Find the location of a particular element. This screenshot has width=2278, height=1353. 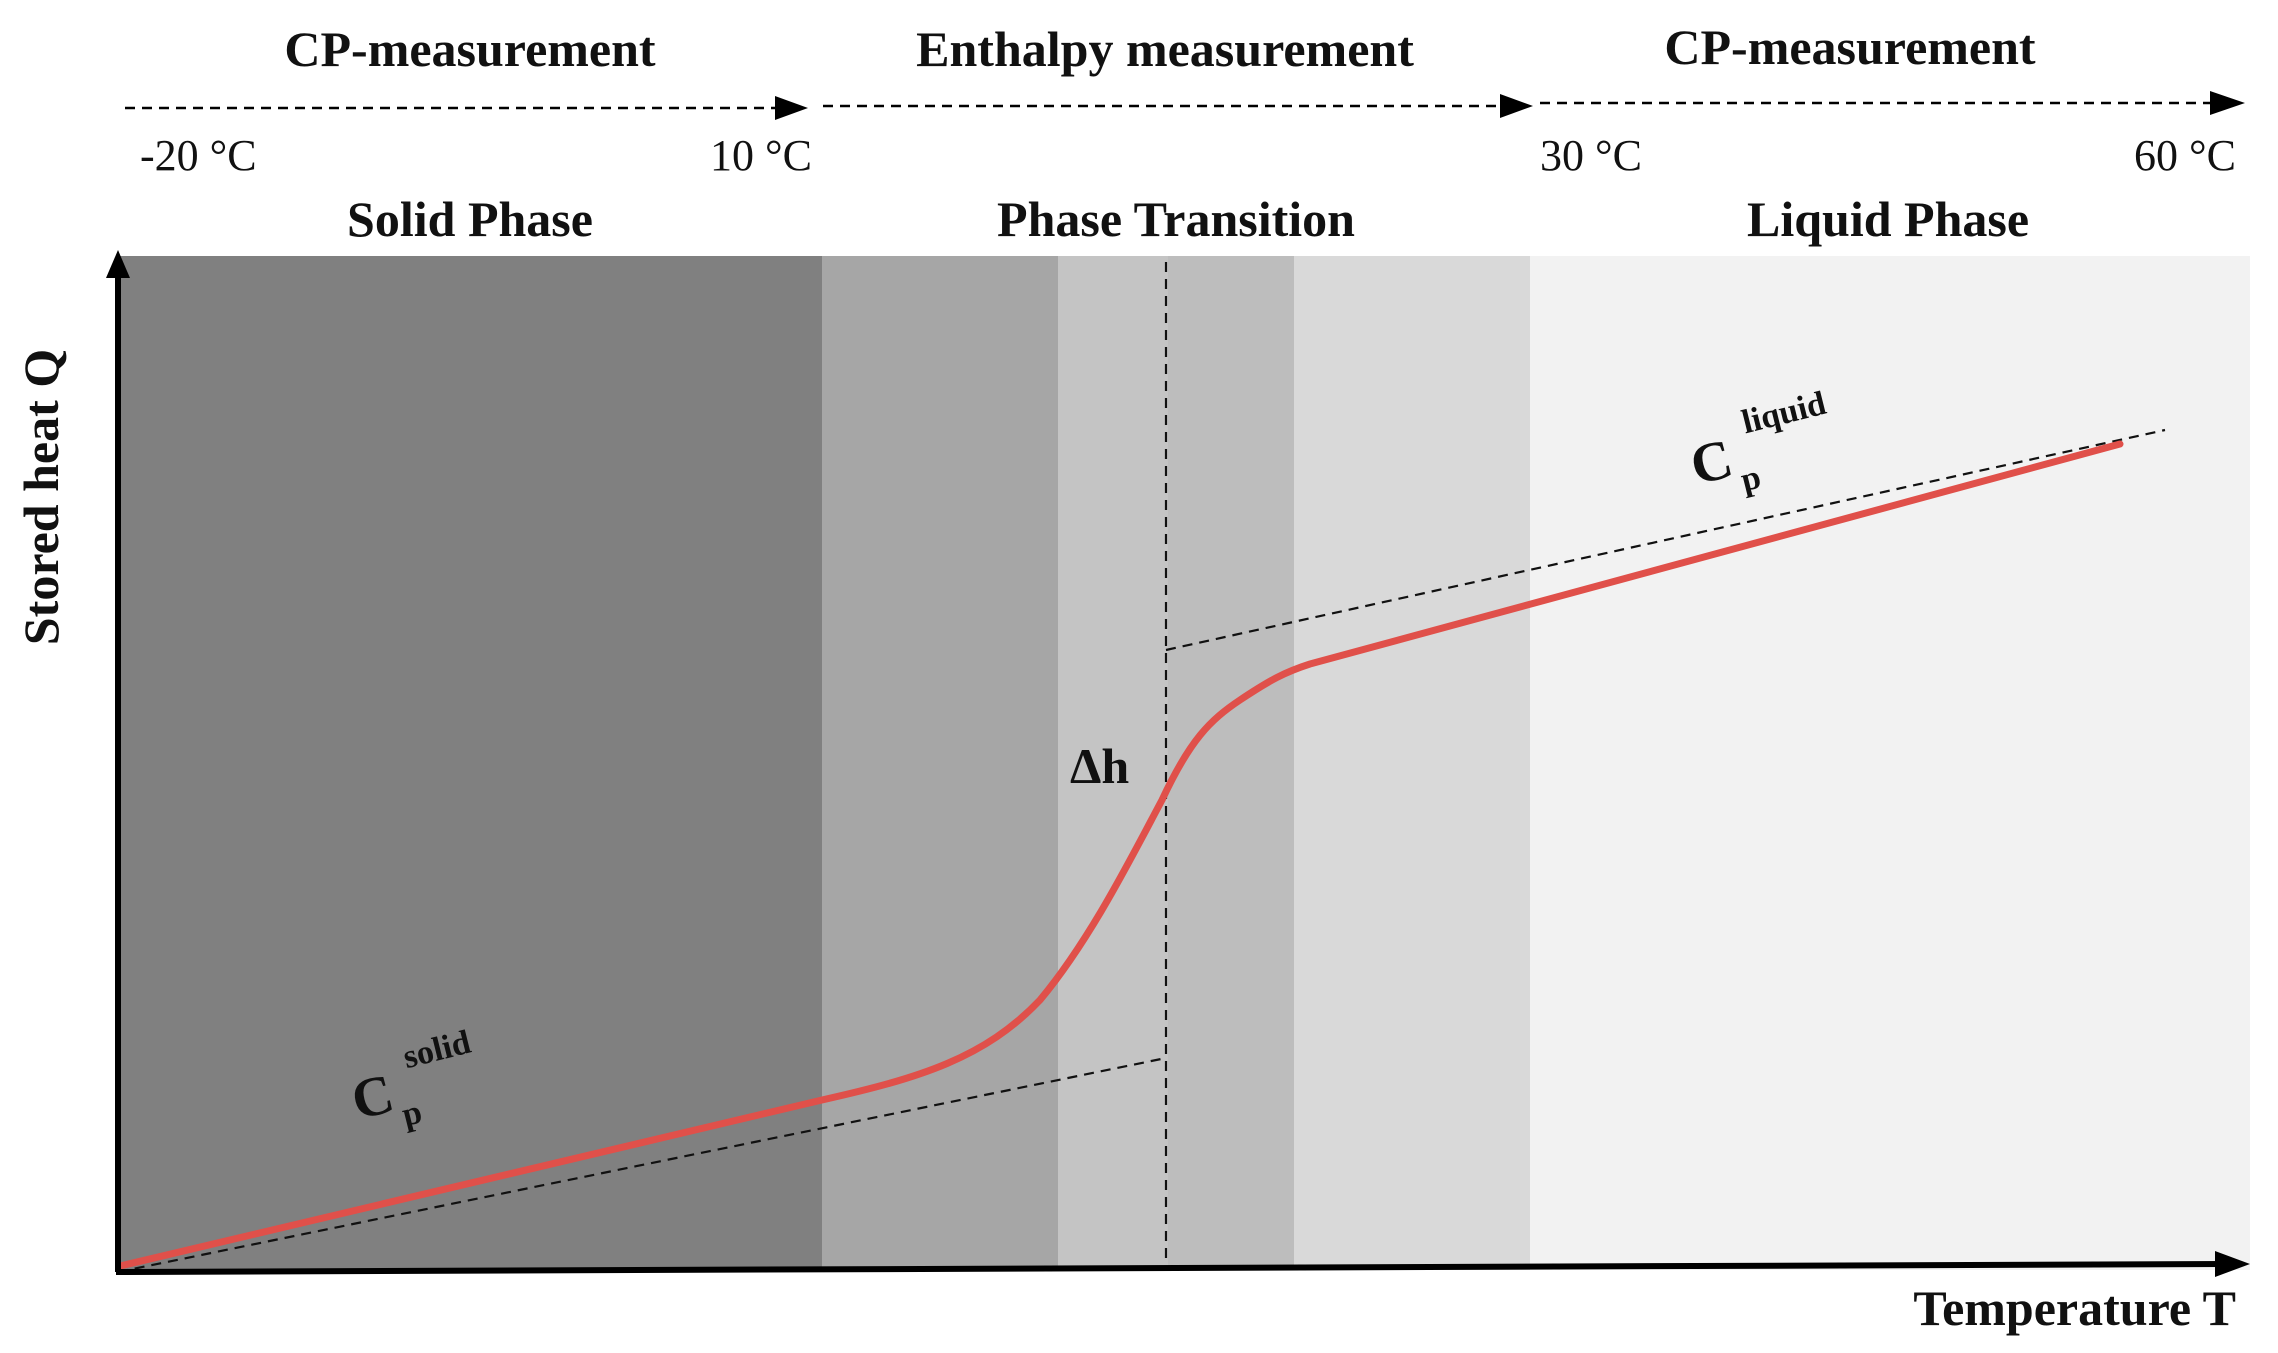

phase-label-solid: Solid Phase is located at coordinates (470, 219).